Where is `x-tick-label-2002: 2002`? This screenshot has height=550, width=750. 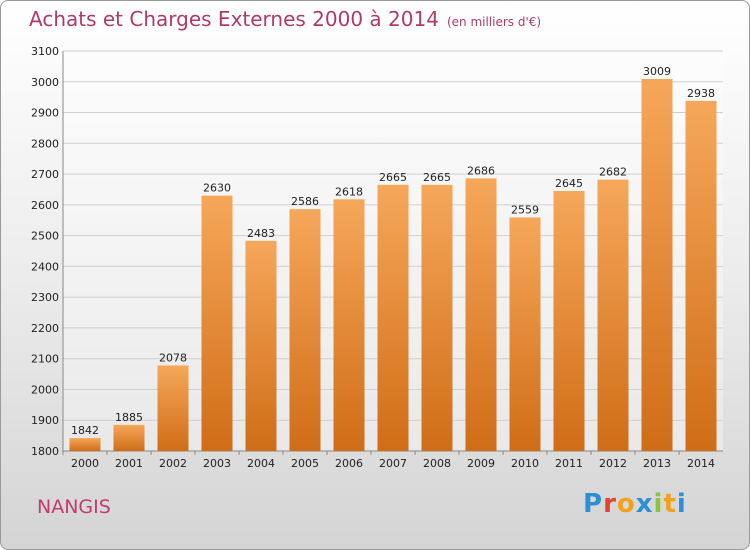
x-tick-label-2002: 2002 is located at coordinates (173, 463).